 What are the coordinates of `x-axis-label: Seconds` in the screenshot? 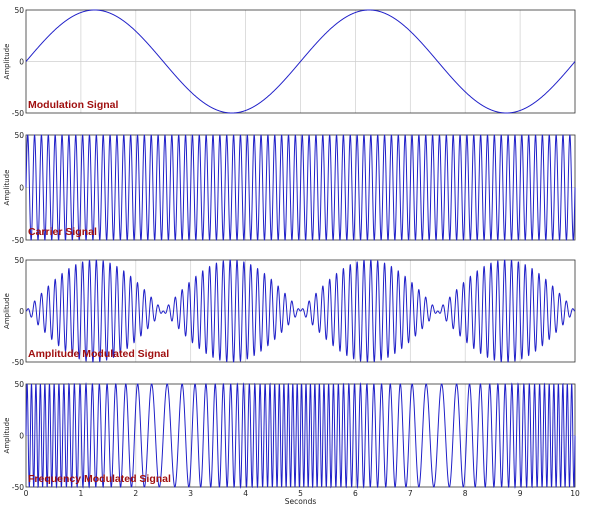 It's located at (301, 501).